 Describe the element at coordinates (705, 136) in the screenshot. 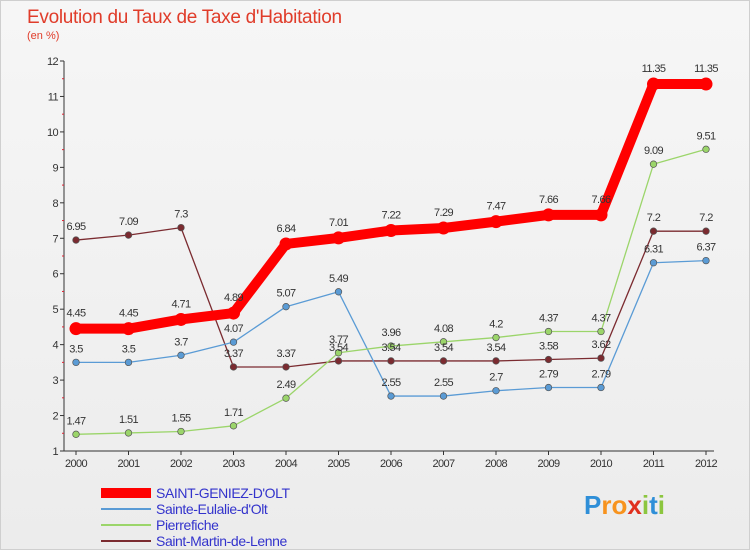

I see `data-label: 9.51` at that location.